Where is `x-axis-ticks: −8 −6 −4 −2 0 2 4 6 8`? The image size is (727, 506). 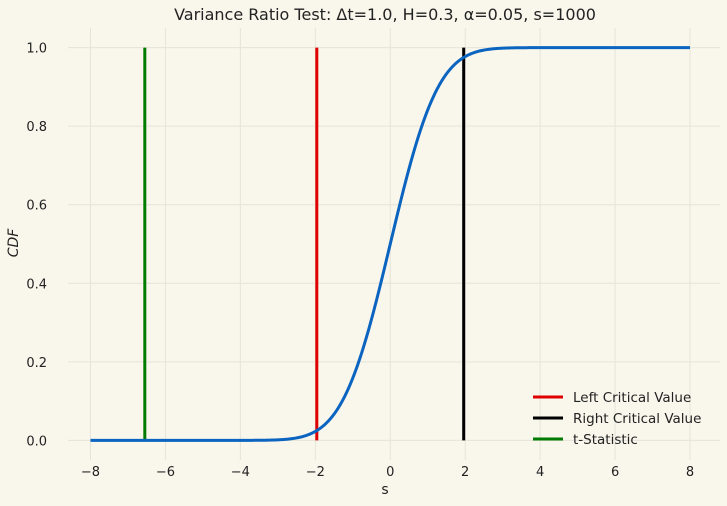 x-axis-ticks: −8 −6 −4 −2 0 2 4 6 8 is located at coordinates (387, 472).